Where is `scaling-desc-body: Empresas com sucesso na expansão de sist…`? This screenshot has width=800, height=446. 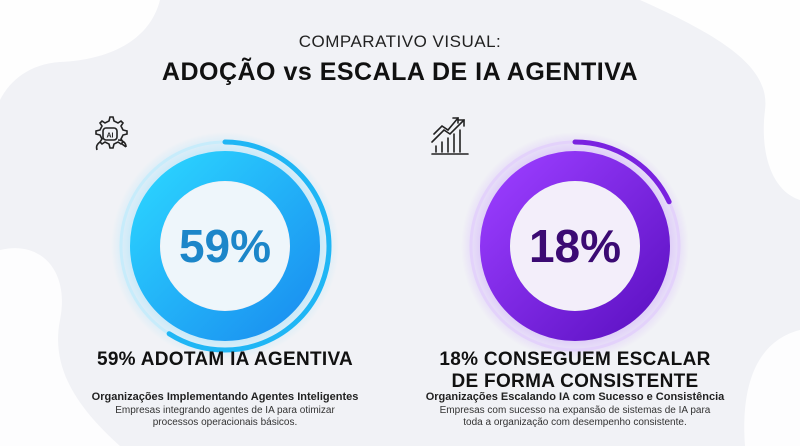 scaling-desc-body: Empresas com sucesso na expansão de sist… is located at coordinates (575, 417).